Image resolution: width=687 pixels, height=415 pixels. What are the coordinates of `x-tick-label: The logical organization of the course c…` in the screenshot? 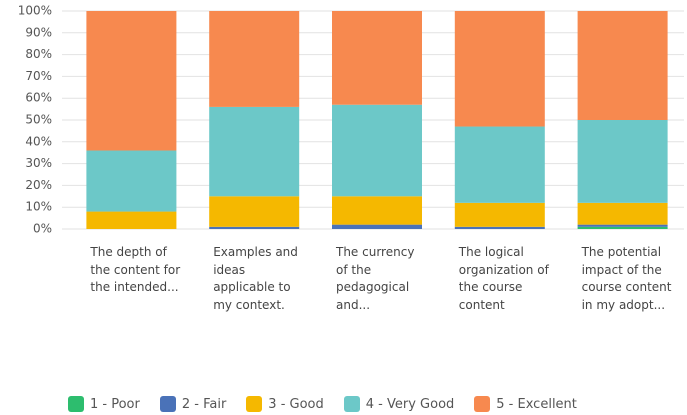 It's located at (503, 278).